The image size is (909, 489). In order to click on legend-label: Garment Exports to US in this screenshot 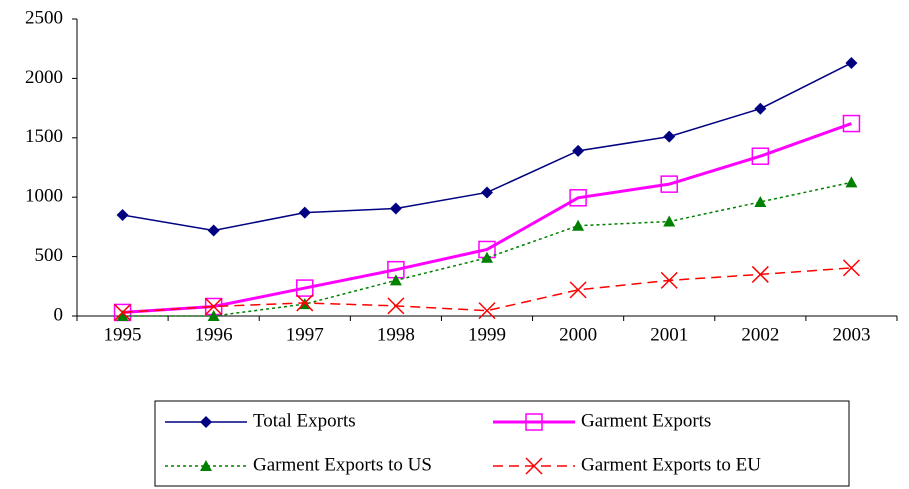, I will do `click(342, 464)`.